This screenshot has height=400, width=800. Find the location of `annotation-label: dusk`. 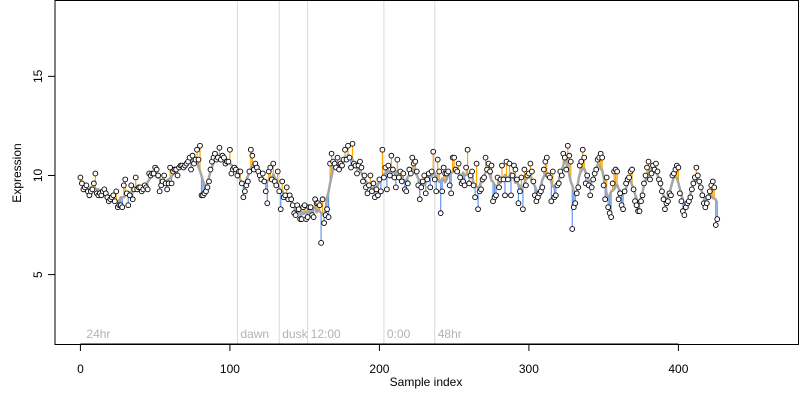

annotation-label: dusk is located at coordinates (295, 334).